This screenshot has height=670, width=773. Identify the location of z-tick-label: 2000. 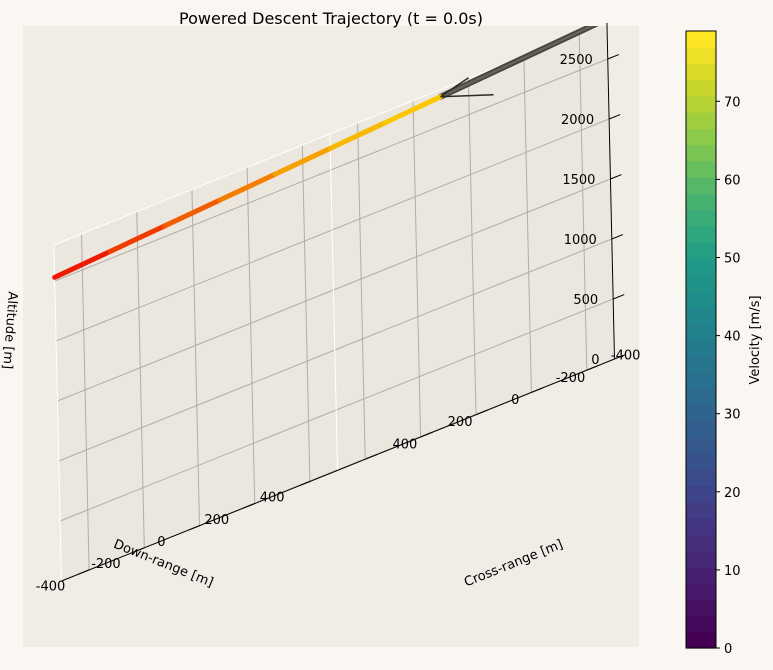
(577, 120).